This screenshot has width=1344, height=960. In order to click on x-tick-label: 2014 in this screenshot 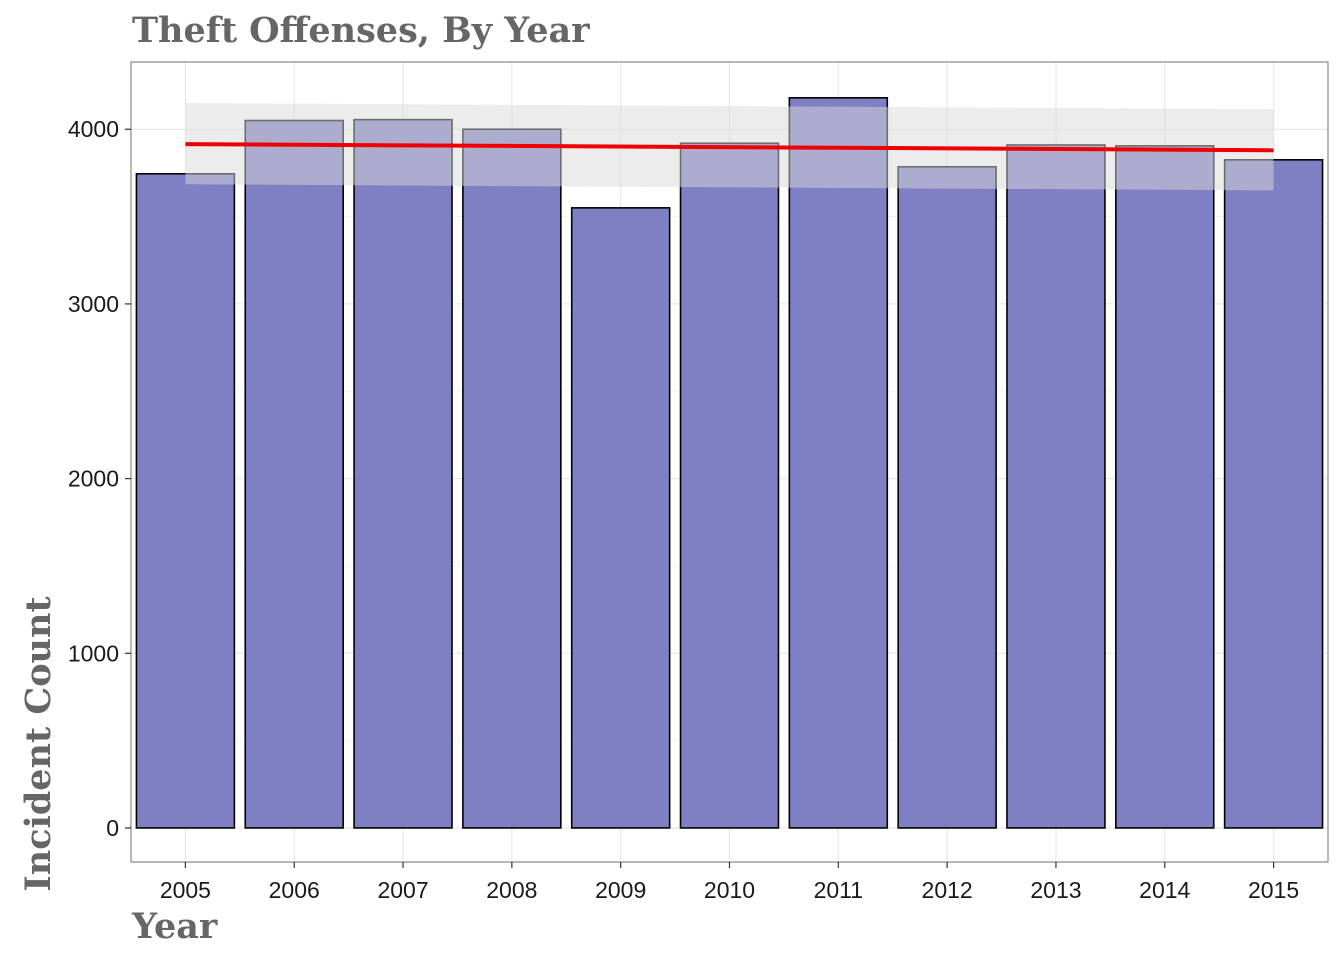, I will do `click(1164, 890)`.